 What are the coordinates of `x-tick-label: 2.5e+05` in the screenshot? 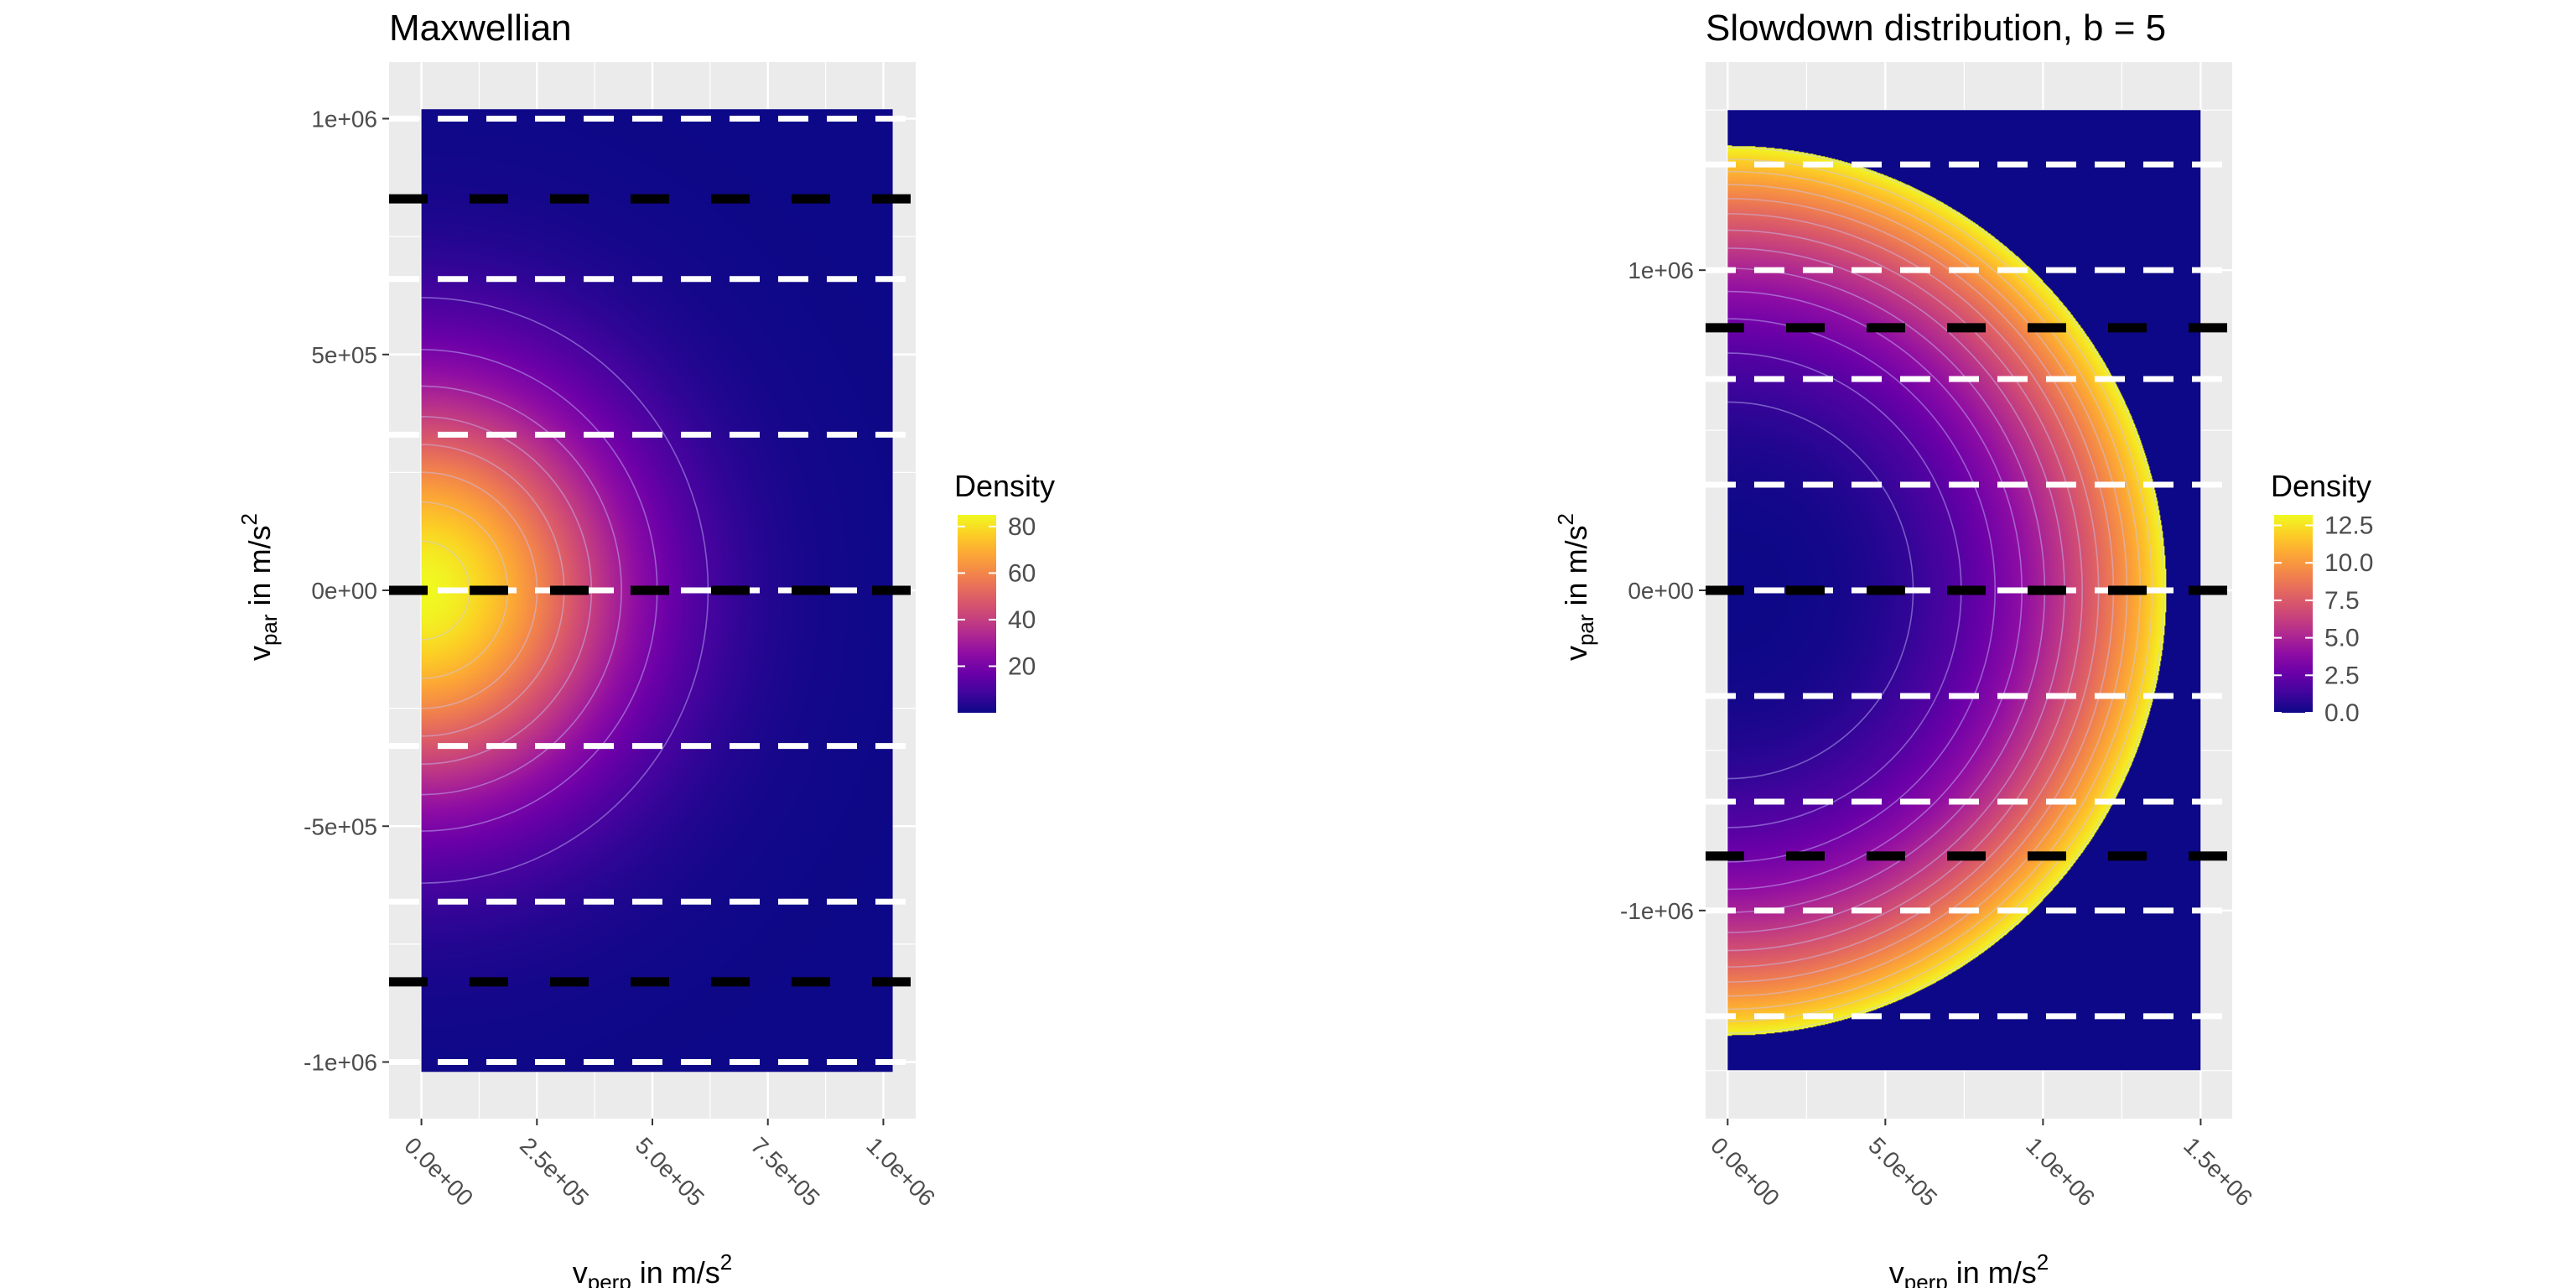 It's located at (554, 1171).